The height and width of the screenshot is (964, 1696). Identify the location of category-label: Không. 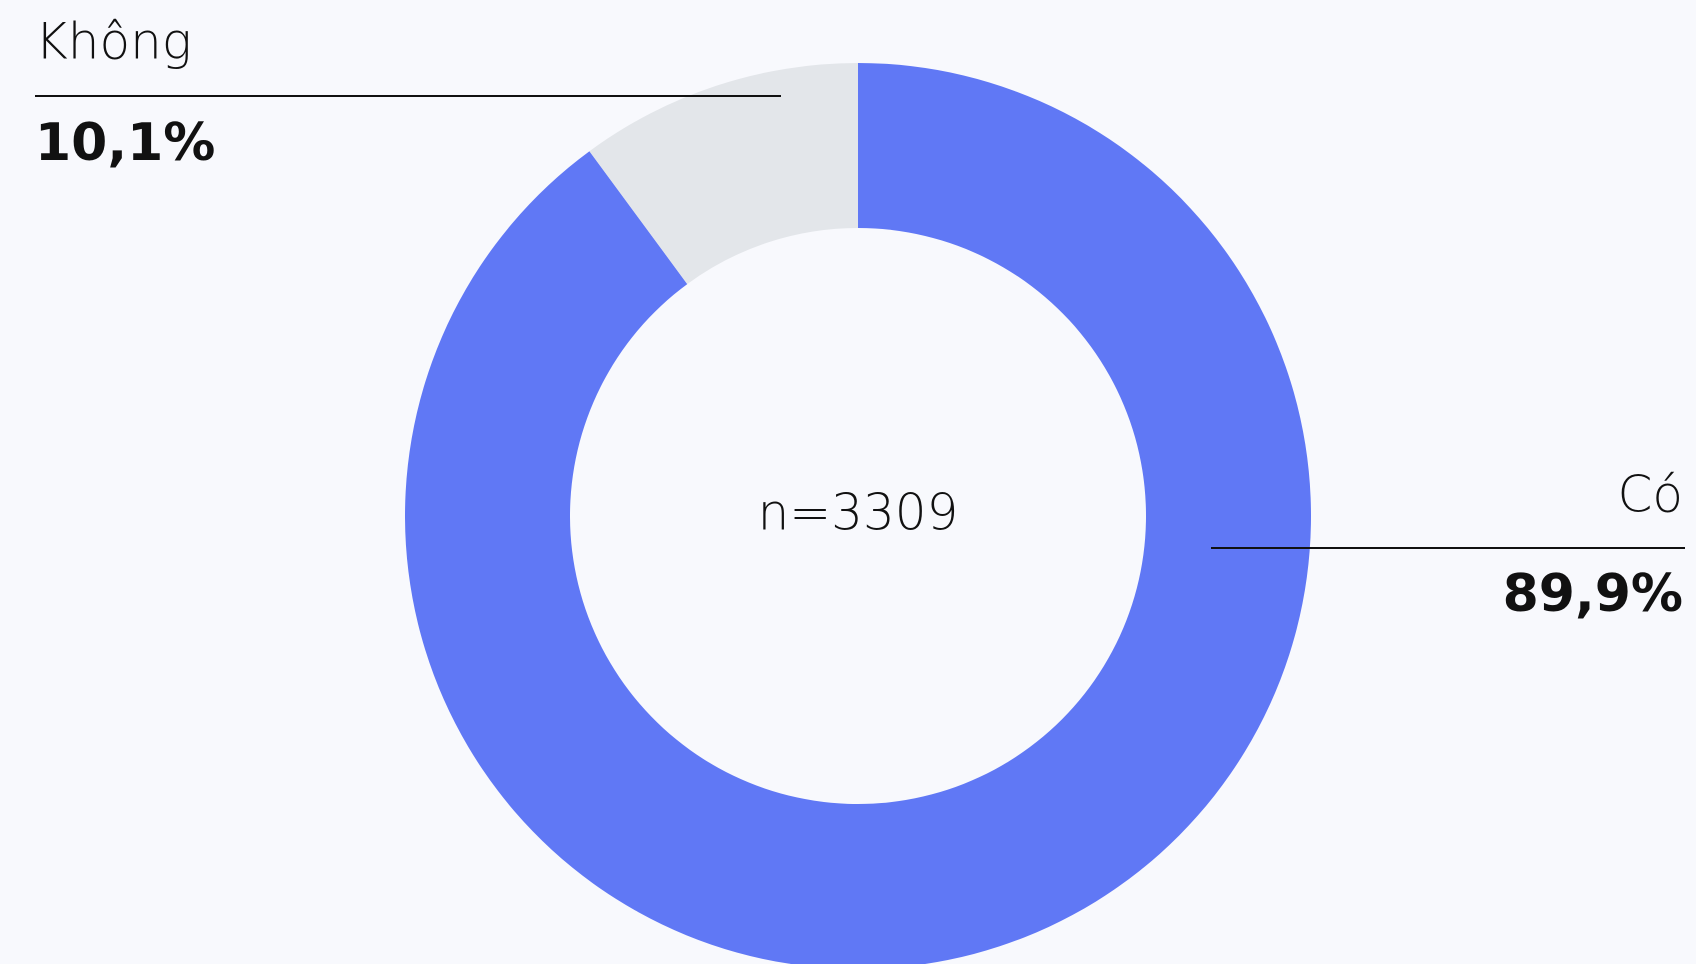
(113, 42).